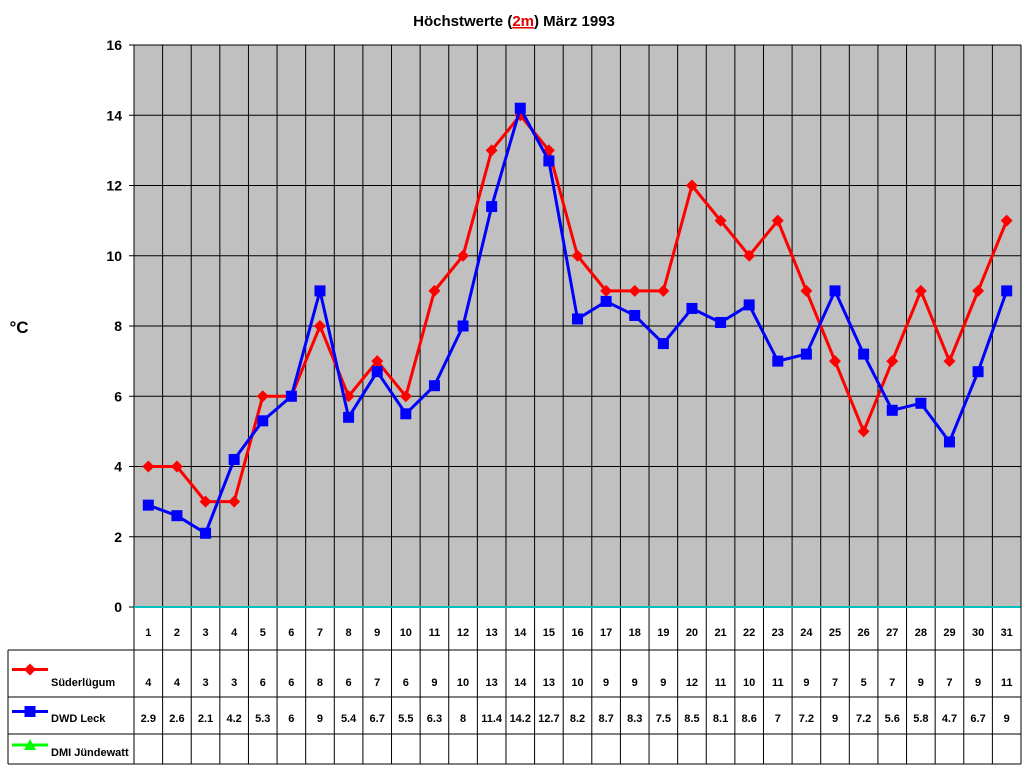 The image size is (1024, 768). What do you see at coordinates (864, 683) in the screenshot?
I see `data-cell: 5` at bounding box center [864, 683].